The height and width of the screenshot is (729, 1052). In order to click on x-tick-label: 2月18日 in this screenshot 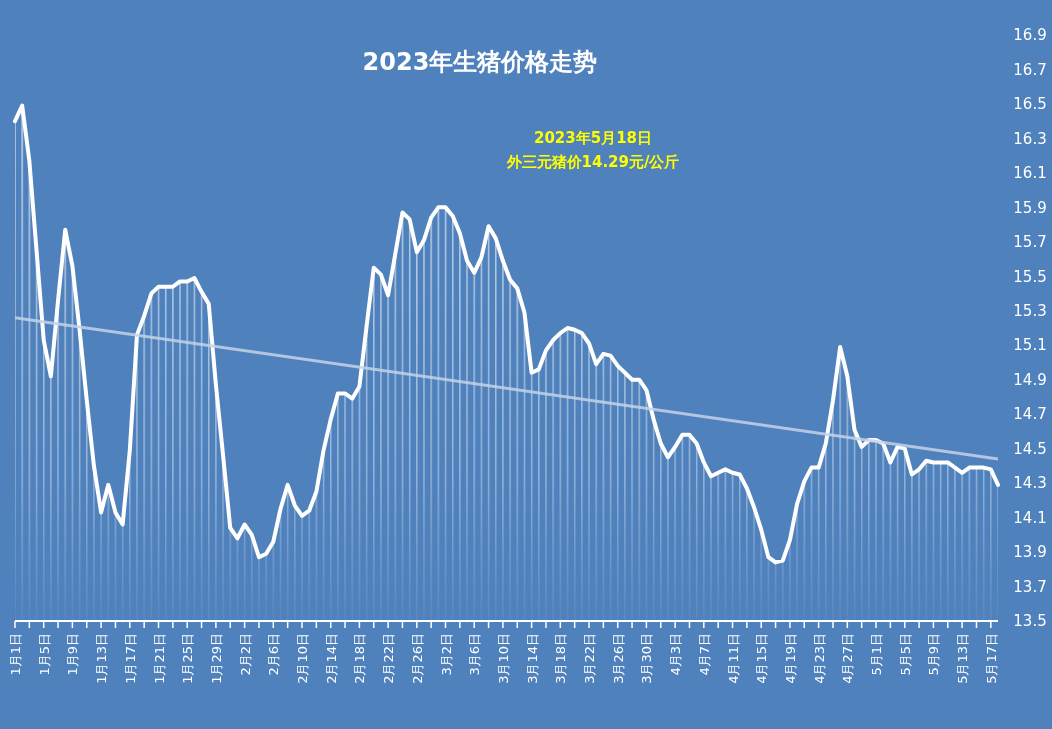, I will do `click(360, 658)`.